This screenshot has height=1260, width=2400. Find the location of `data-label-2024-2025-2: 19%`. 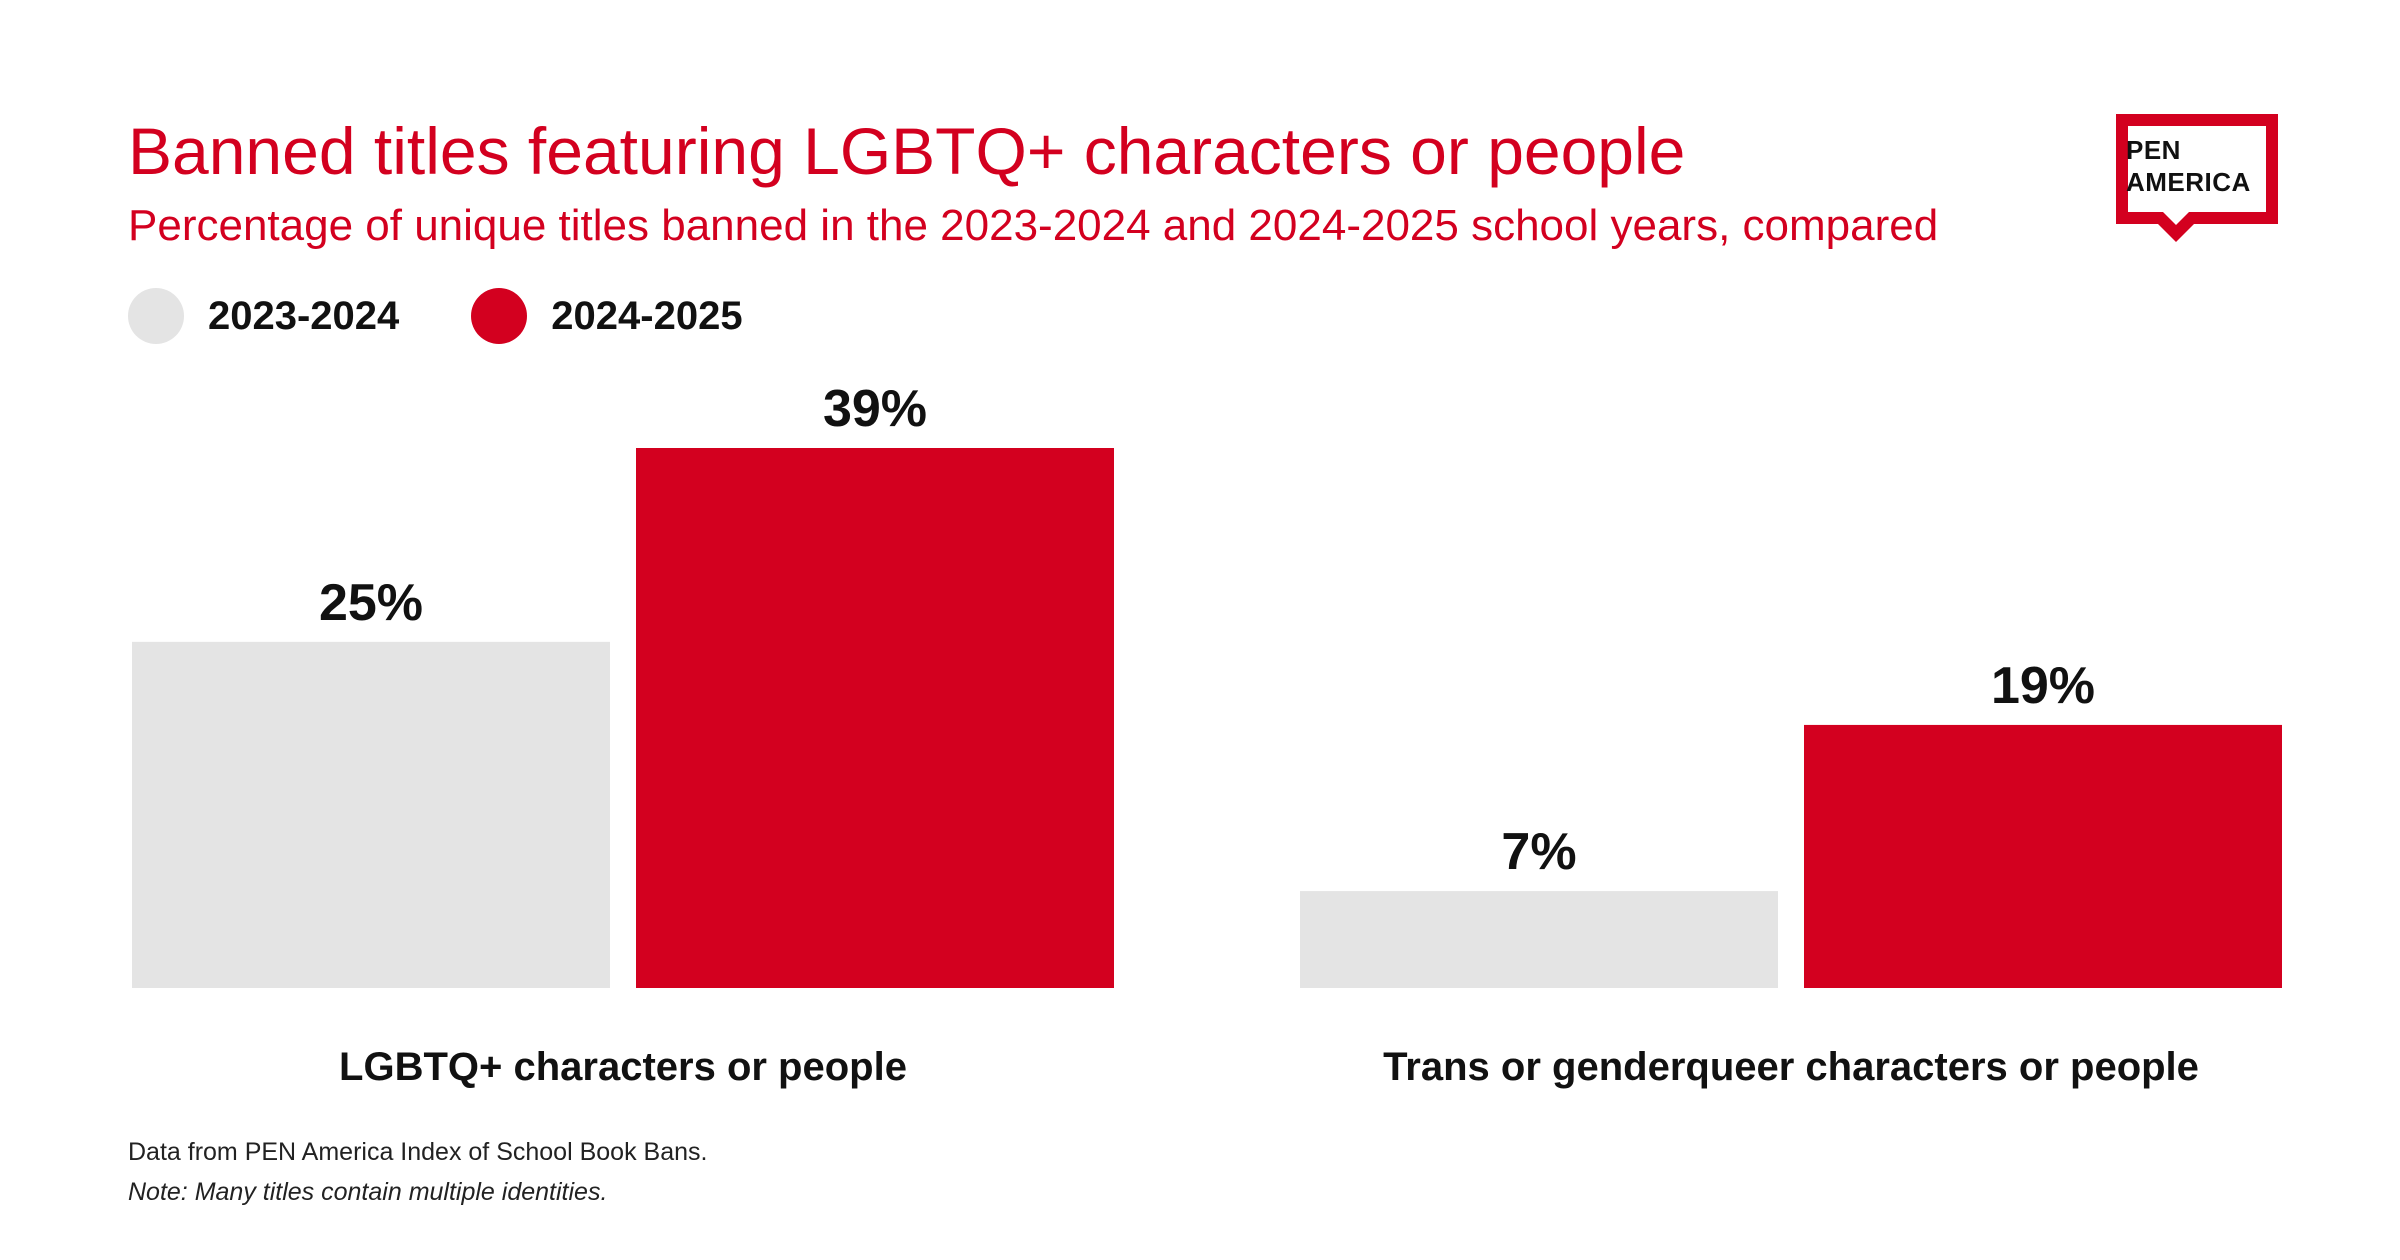

data-label-2024-2025-2: 19% is located at coordinates (2043, 686).